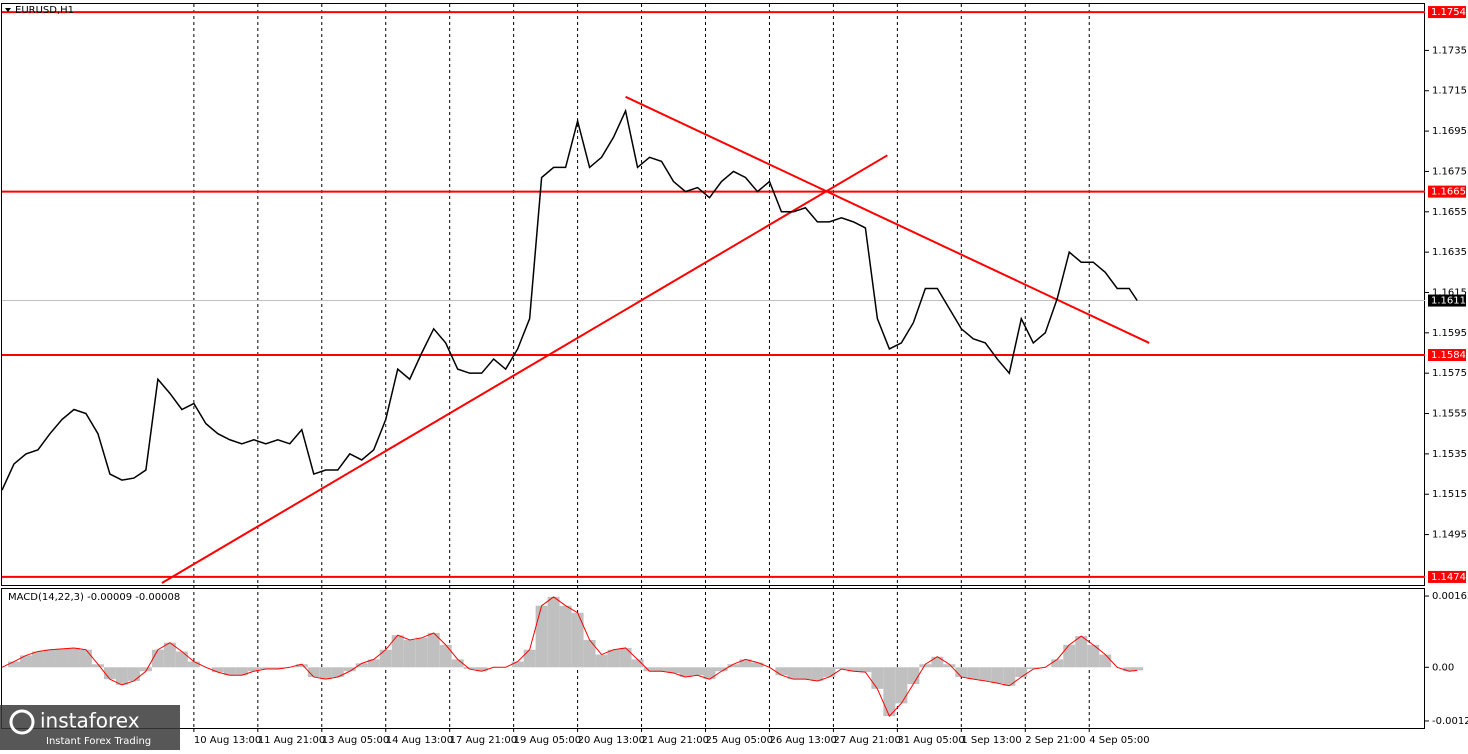 This screenshot has height=754, width=1468. I want to click on watermark-logo, so click(22, 722).